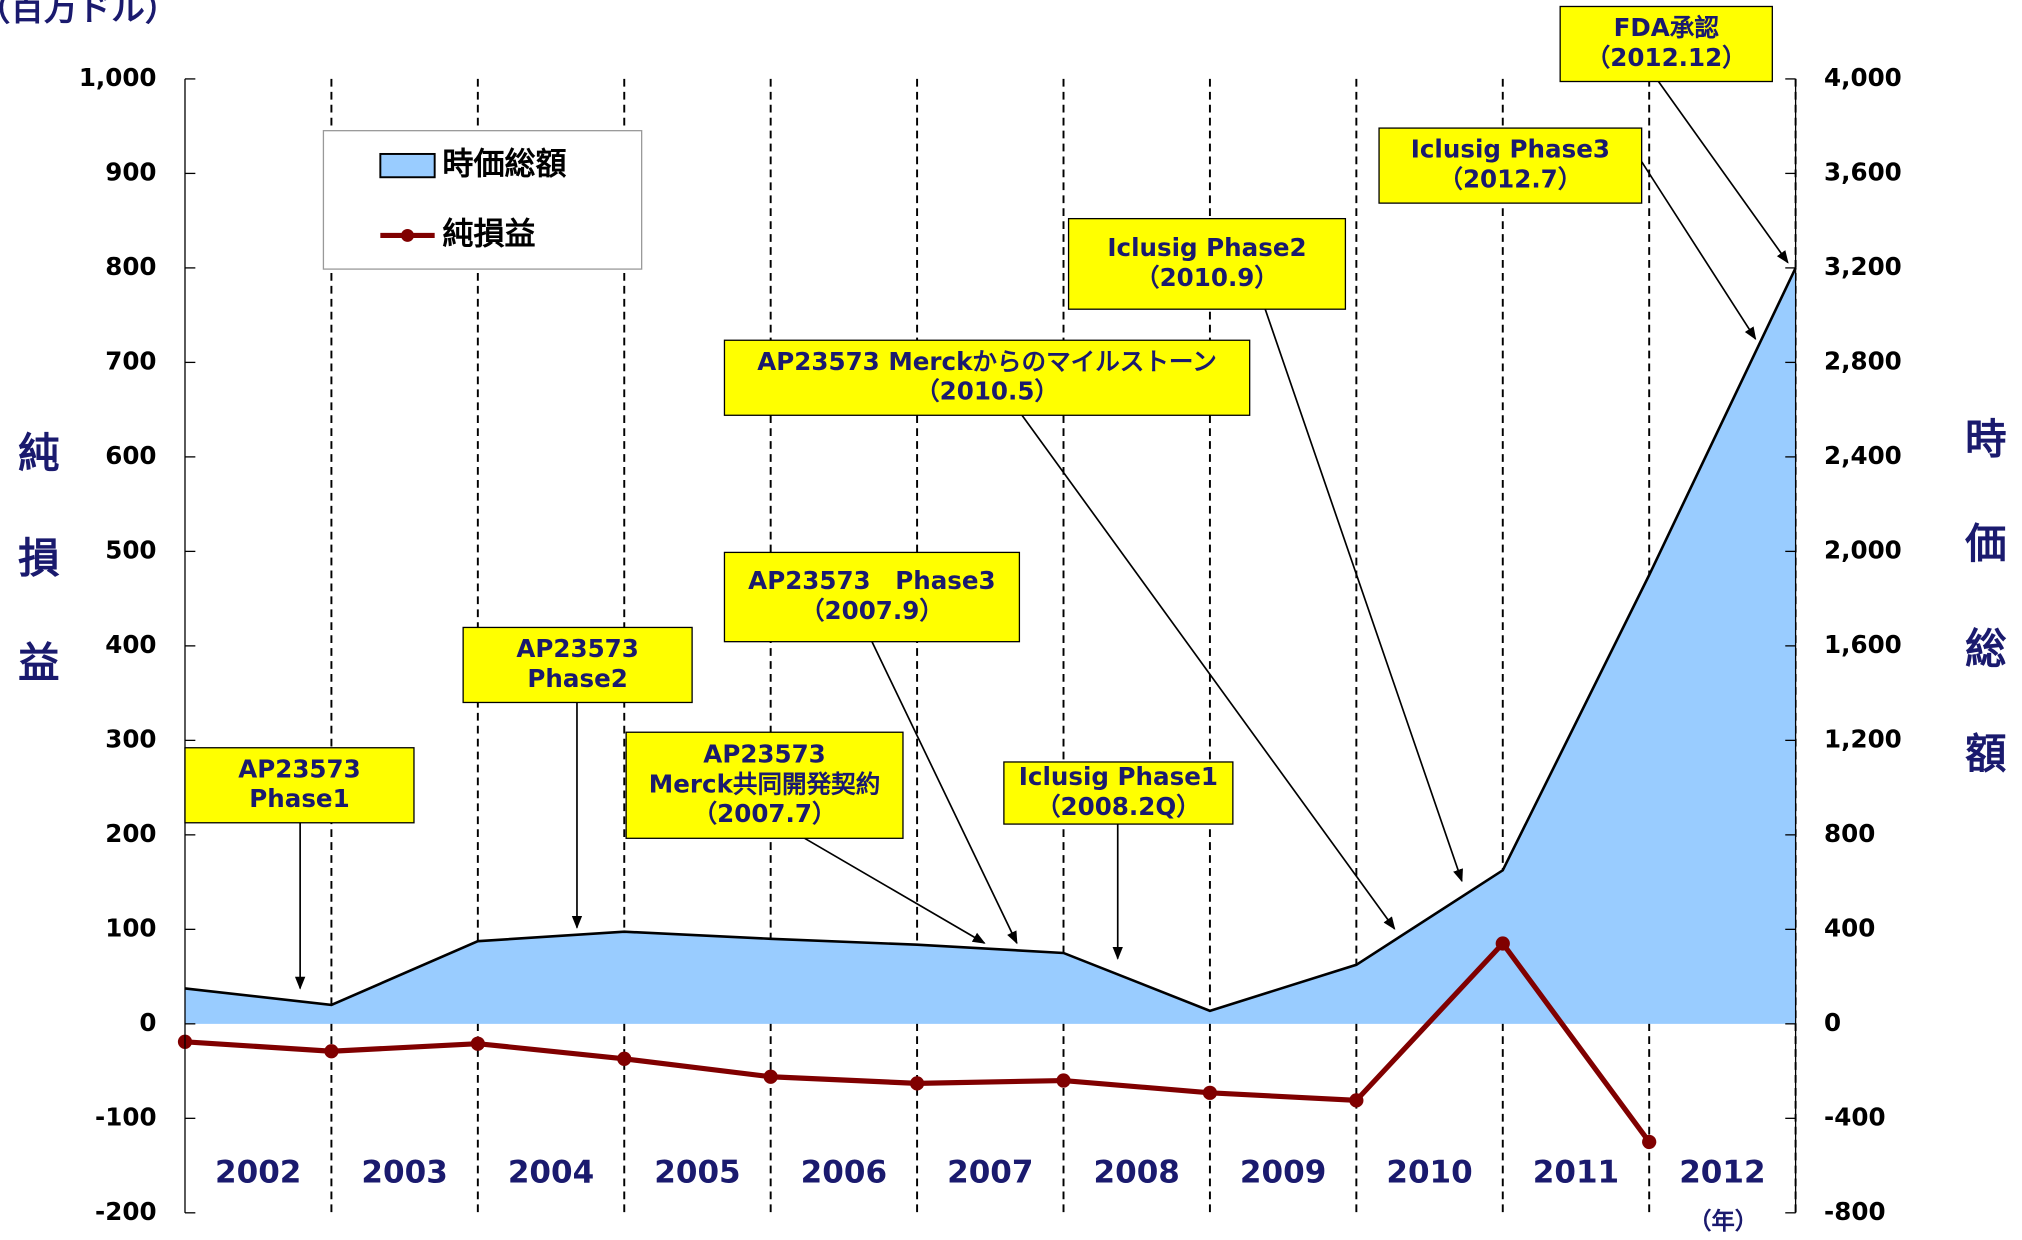 Image resolution: width=2022 pixels, height=1240 pixels. I want to click on y2-tick-label: 2,400, so click(1863, 455).